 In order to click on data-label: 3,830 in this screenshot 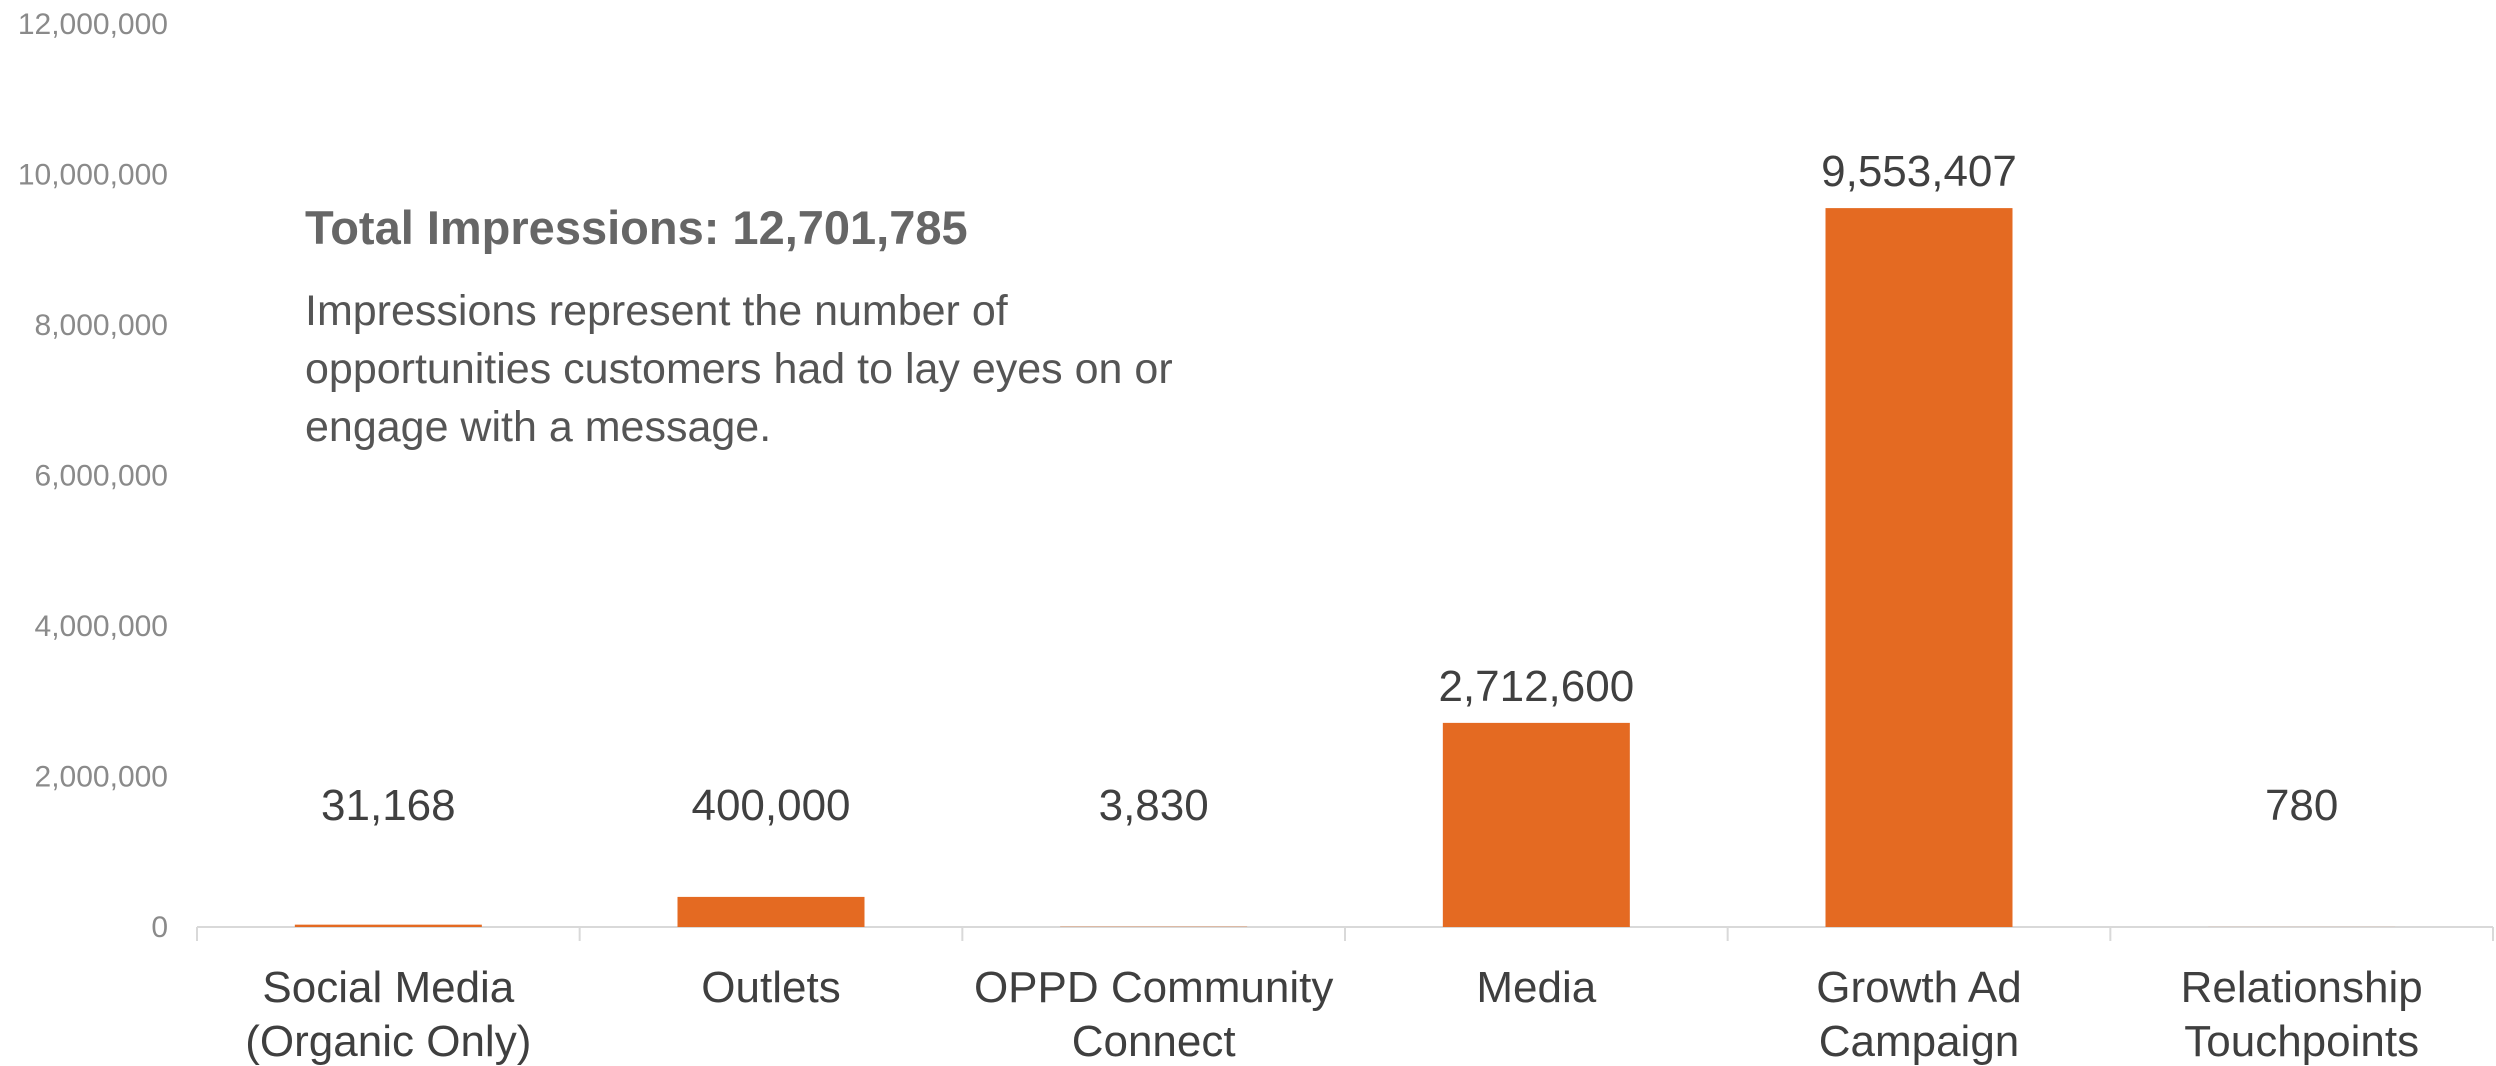, I will do `click(1154, 805)`.